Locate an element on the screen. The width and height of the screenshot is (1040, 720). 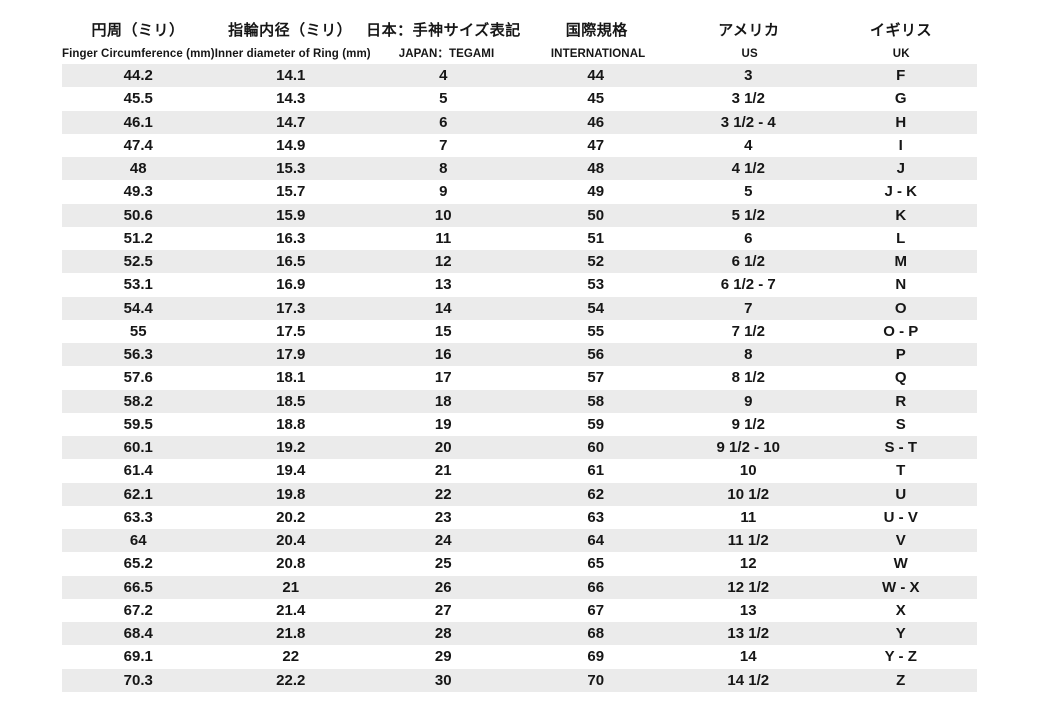
table-cell: O is located at coordinates (900, 308).